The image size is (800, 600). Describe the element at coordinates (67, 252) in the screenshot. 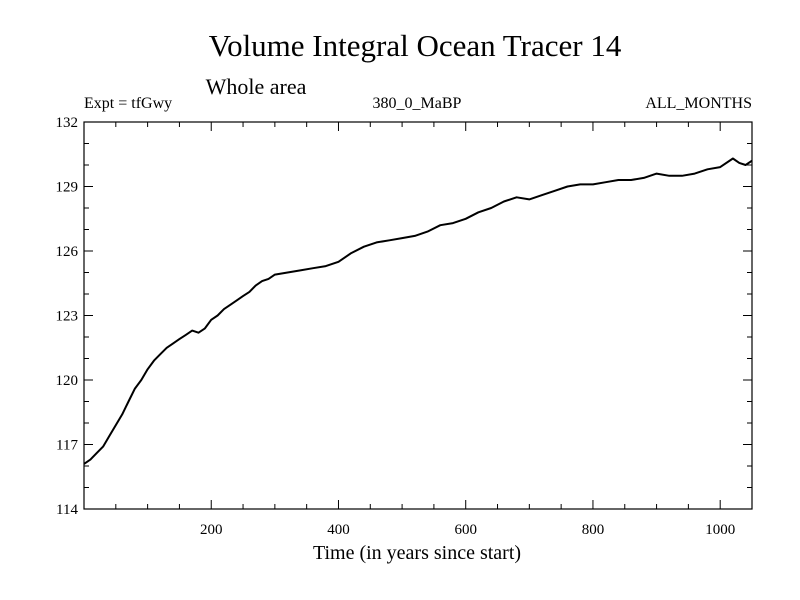

I see `y-tick-label: 126` at that location.